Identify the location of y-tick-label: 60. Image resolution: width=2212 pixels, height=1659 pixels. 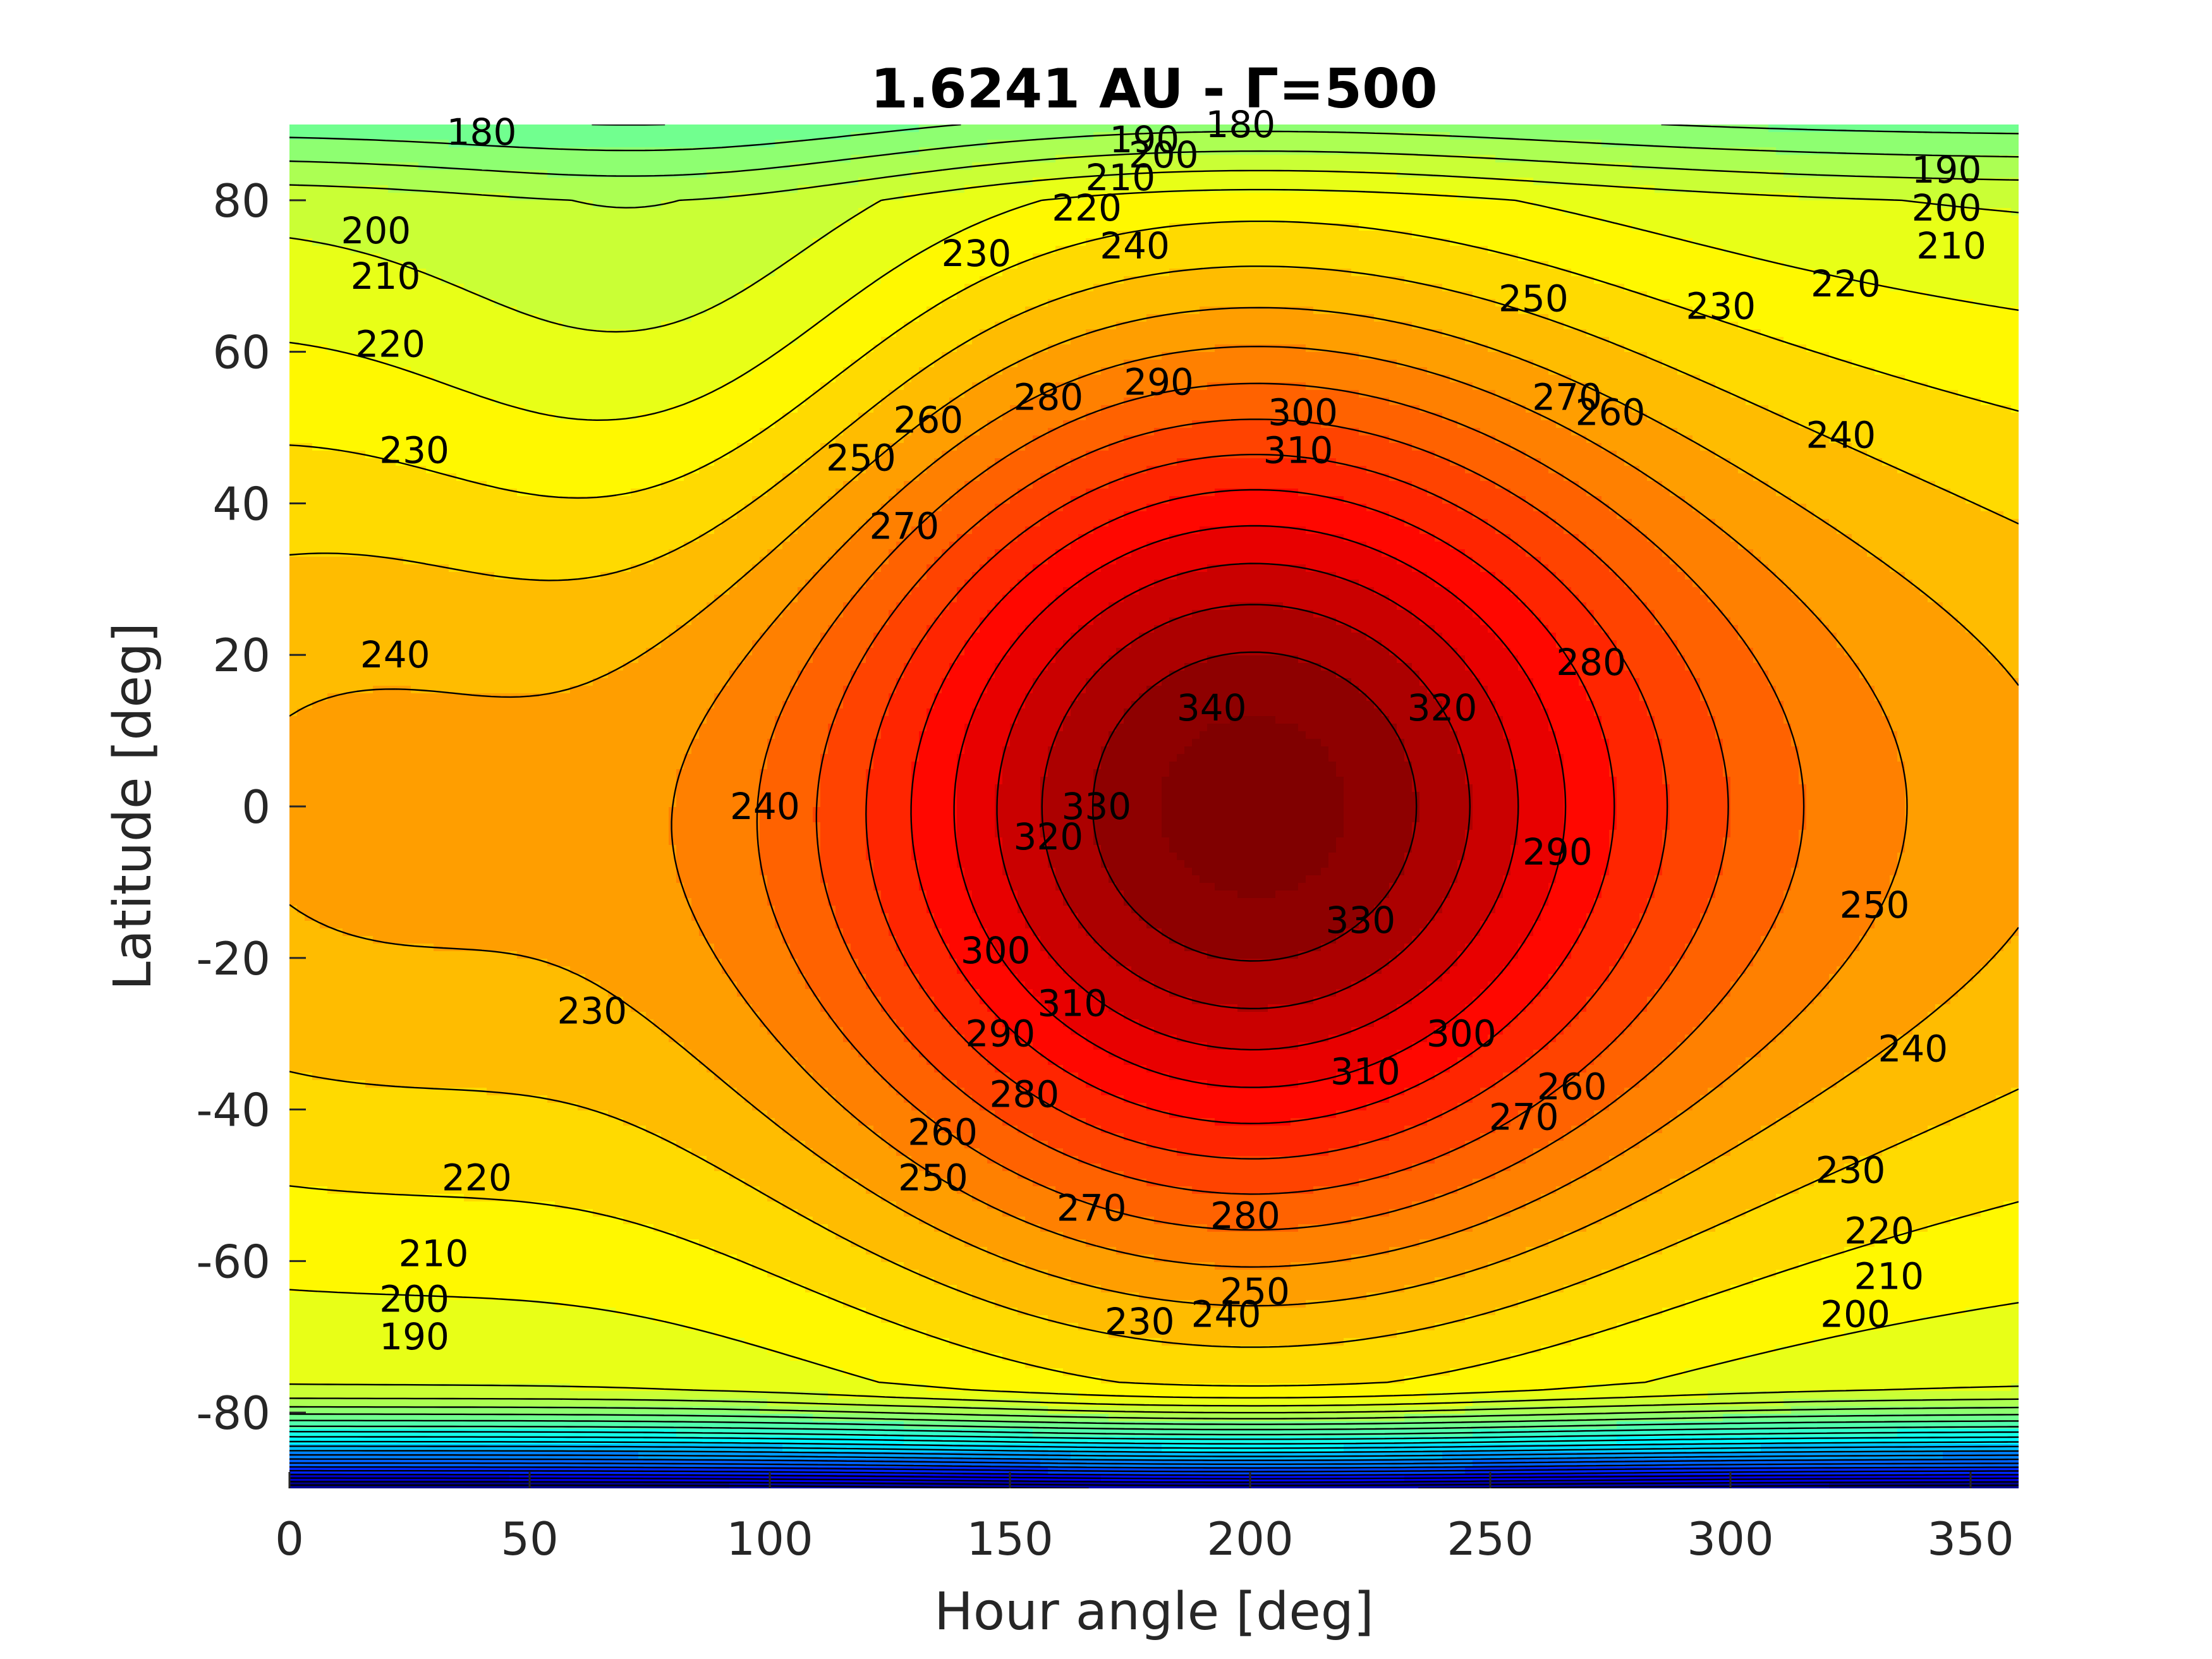
(241, 352).